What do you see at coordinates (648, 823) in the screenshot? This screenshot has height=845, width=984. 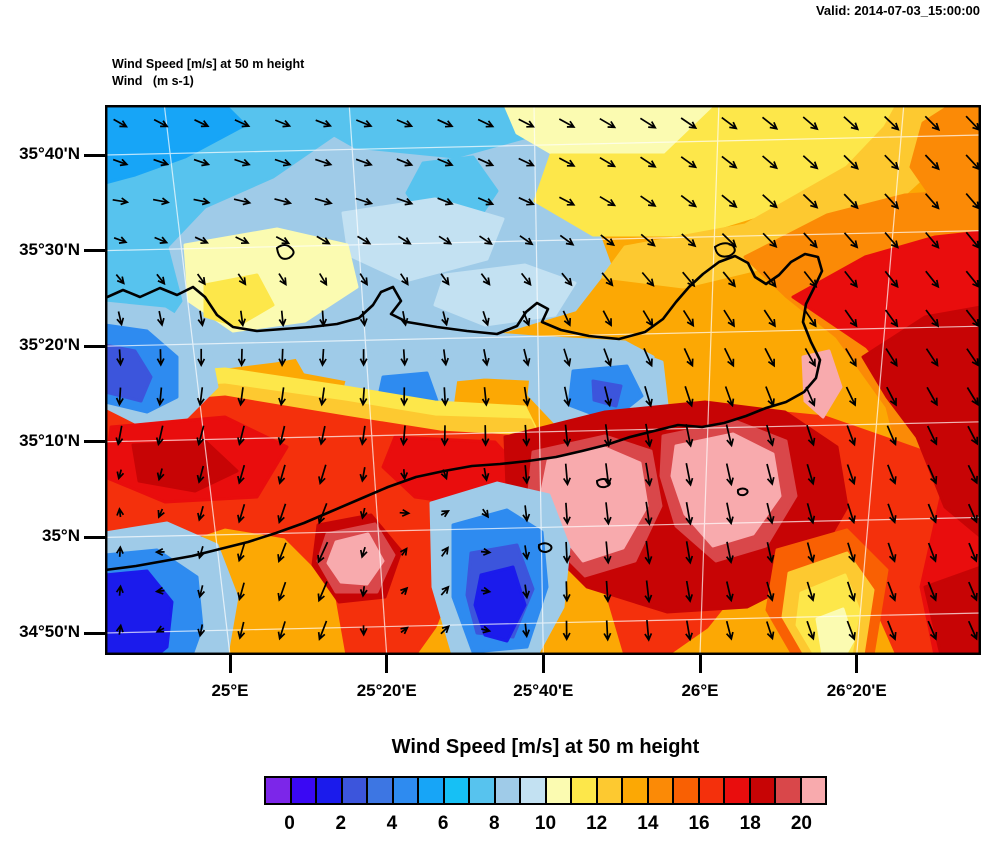 I see `colorbar-tick-label: 14` at bounding box center [648, 823].